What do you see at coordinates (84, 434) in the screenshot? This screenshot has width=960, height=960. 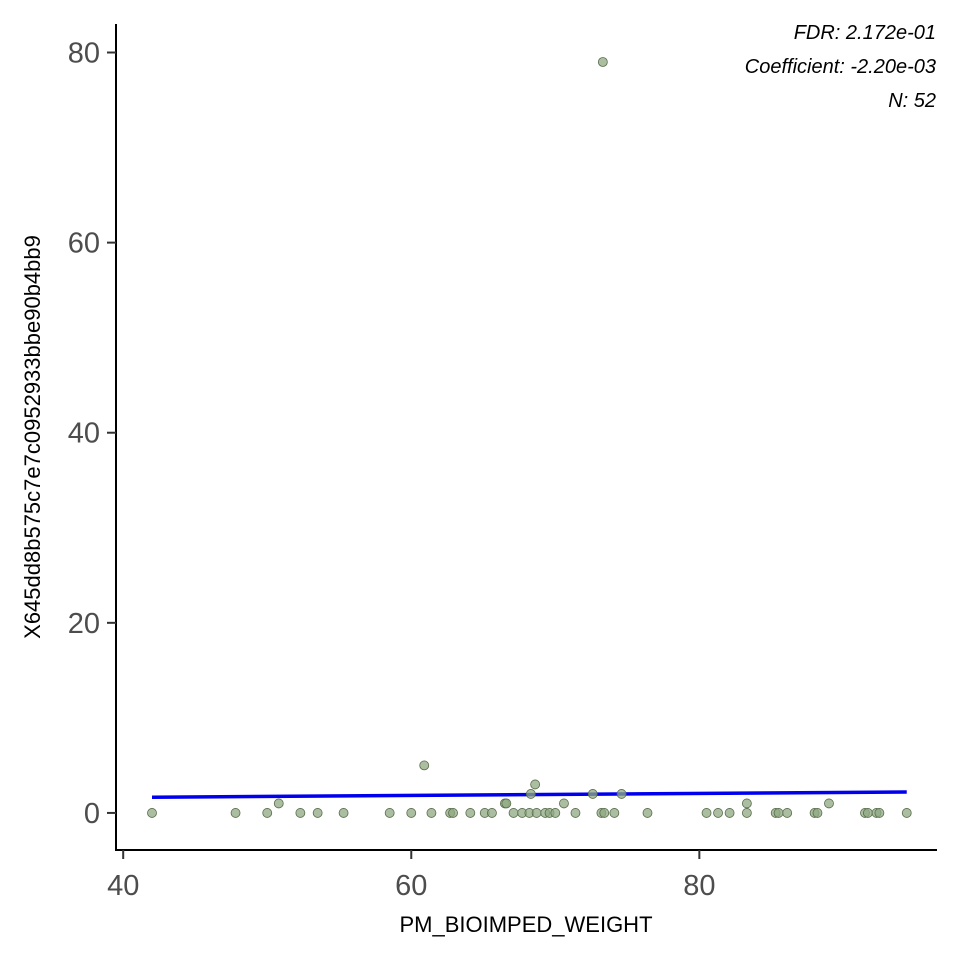 I see `y-tick-label: 40` at bounding box center [84, 434].